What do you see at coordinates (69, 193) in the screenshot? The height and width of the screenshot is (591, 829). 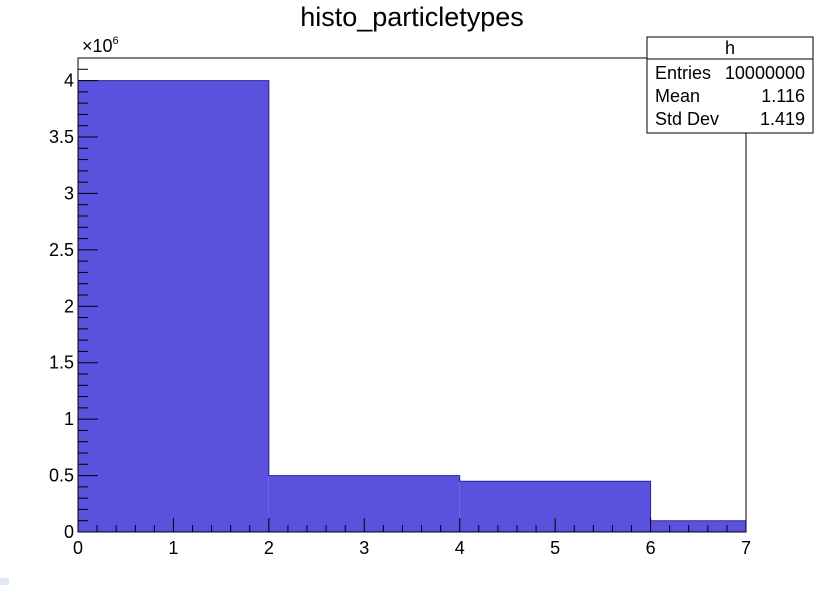 I see `y-tick-label: 3` at bounding box center [69, 193].